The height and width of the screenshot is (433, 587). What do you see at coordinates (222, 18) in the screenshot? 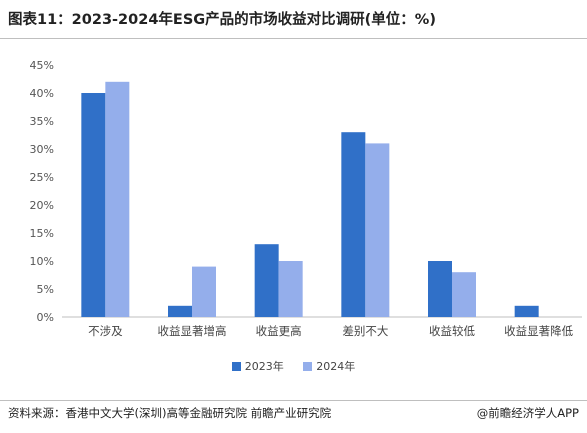
I see `chart-title: 图表11：2023-2024年ESG产品的市场收益对比调研(单位：%)` at bounding box center [222, 18].